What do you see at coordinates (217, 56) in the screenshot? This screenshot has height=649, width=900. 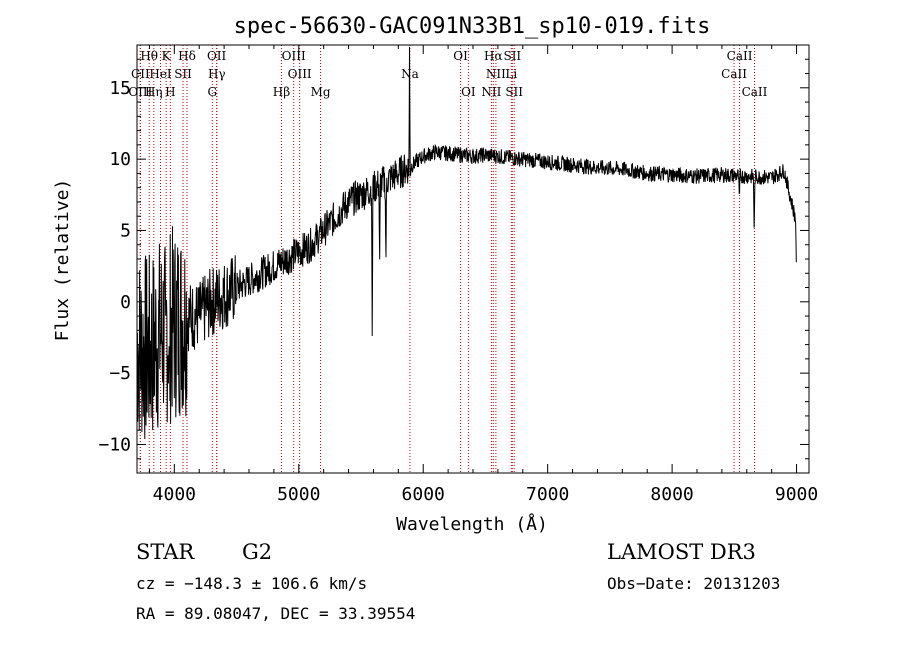 I see `line-label-3: OII` at bounding box center [217, 56].